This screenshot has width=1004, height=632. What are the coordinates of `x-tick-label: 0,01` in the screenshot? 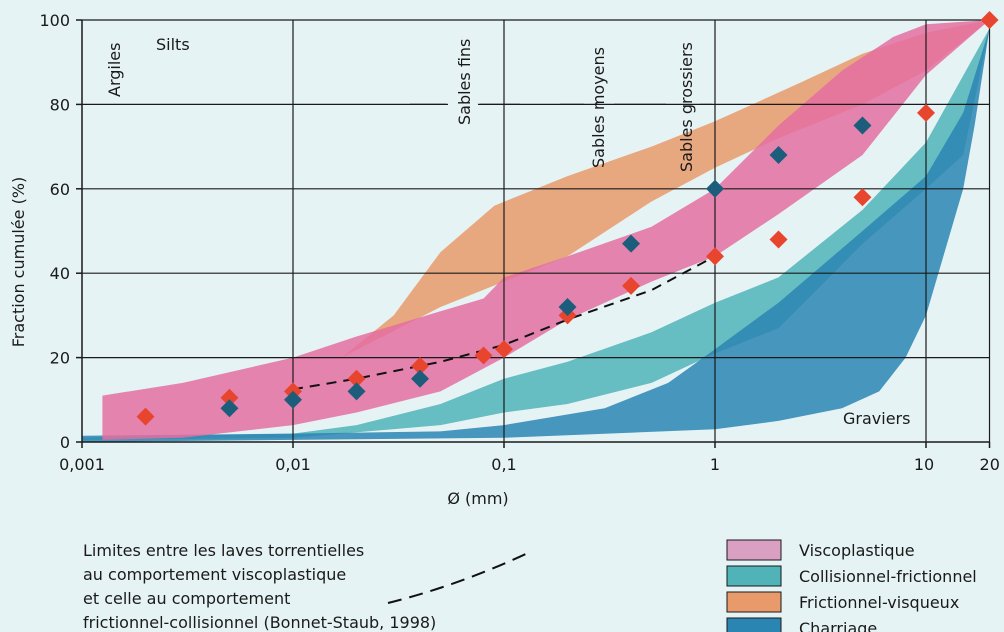 It's located at (293, 464).